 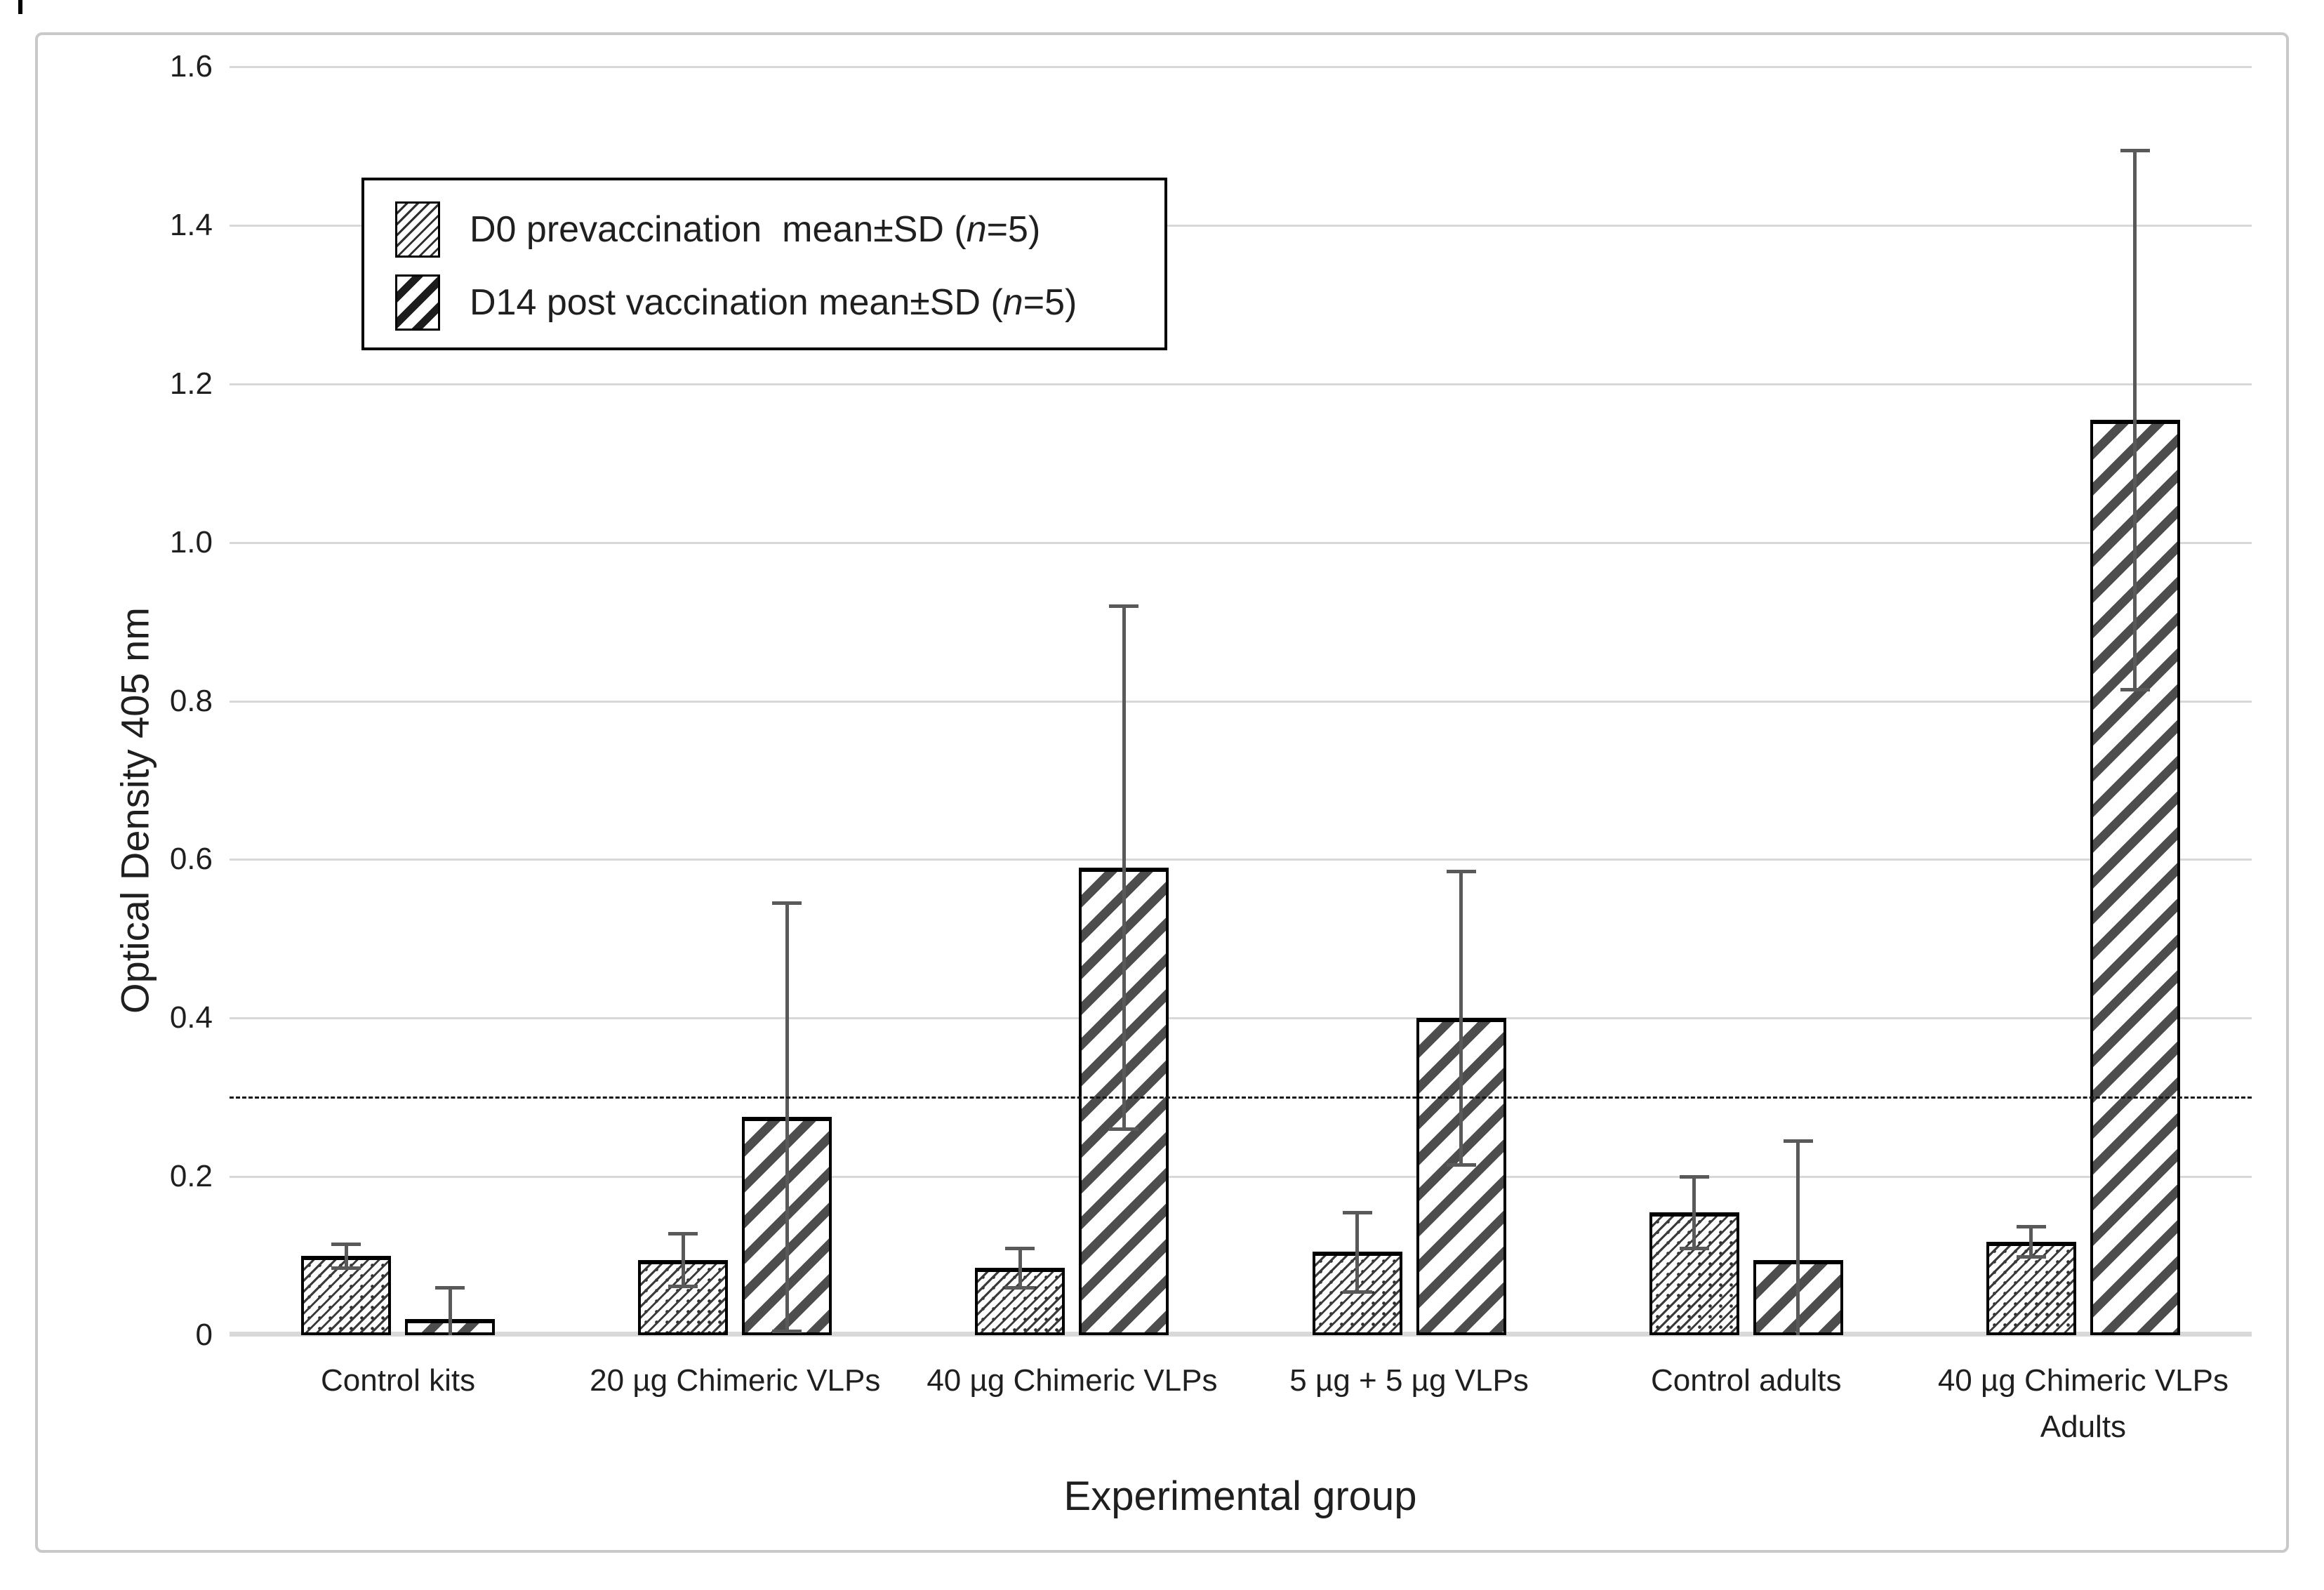 I want to click on y-tick-0.6: 0.6, so click(x=191, y=859).